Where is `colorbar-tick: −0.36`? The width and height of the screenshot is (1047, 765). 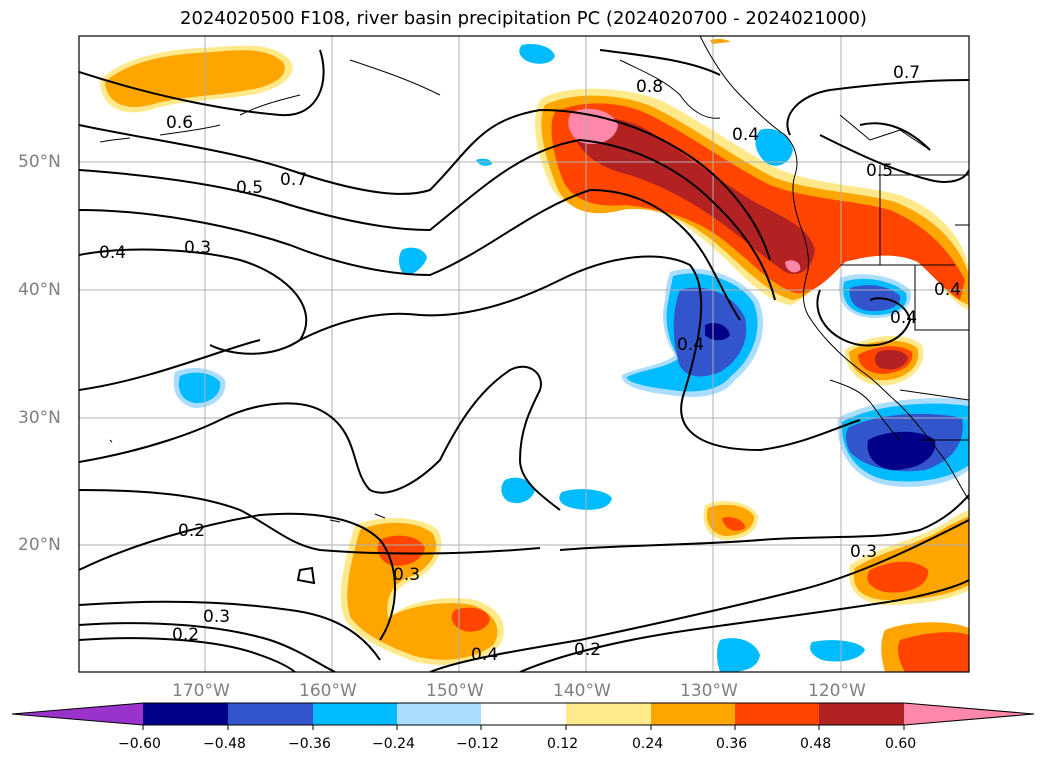 colorbar-tick: −0.36 is located at coordinates (309, 744).